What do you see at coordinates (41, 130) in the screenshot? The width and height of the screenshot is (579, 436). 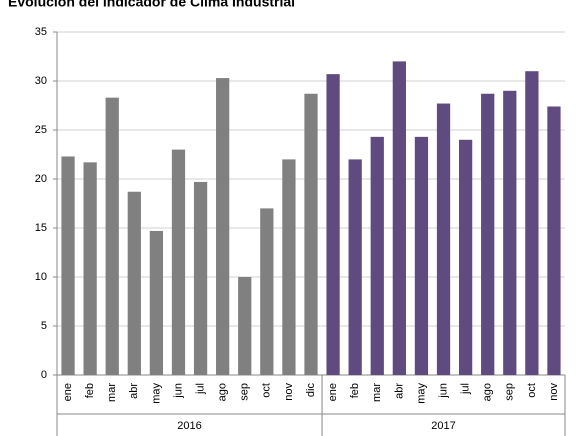 I see `y-tick-label: 25` at bounding box center [41, 130].